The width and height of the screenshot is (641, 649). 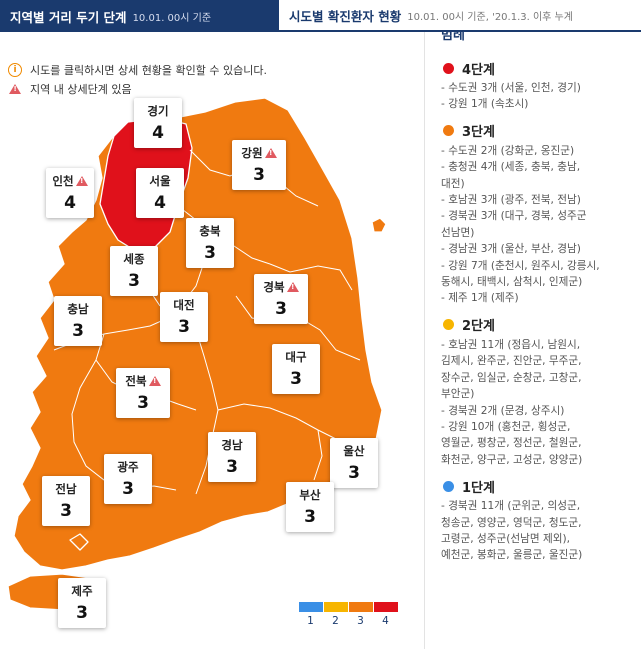 I want to click on level-heading: 4단계, so click(x=540, y=68).